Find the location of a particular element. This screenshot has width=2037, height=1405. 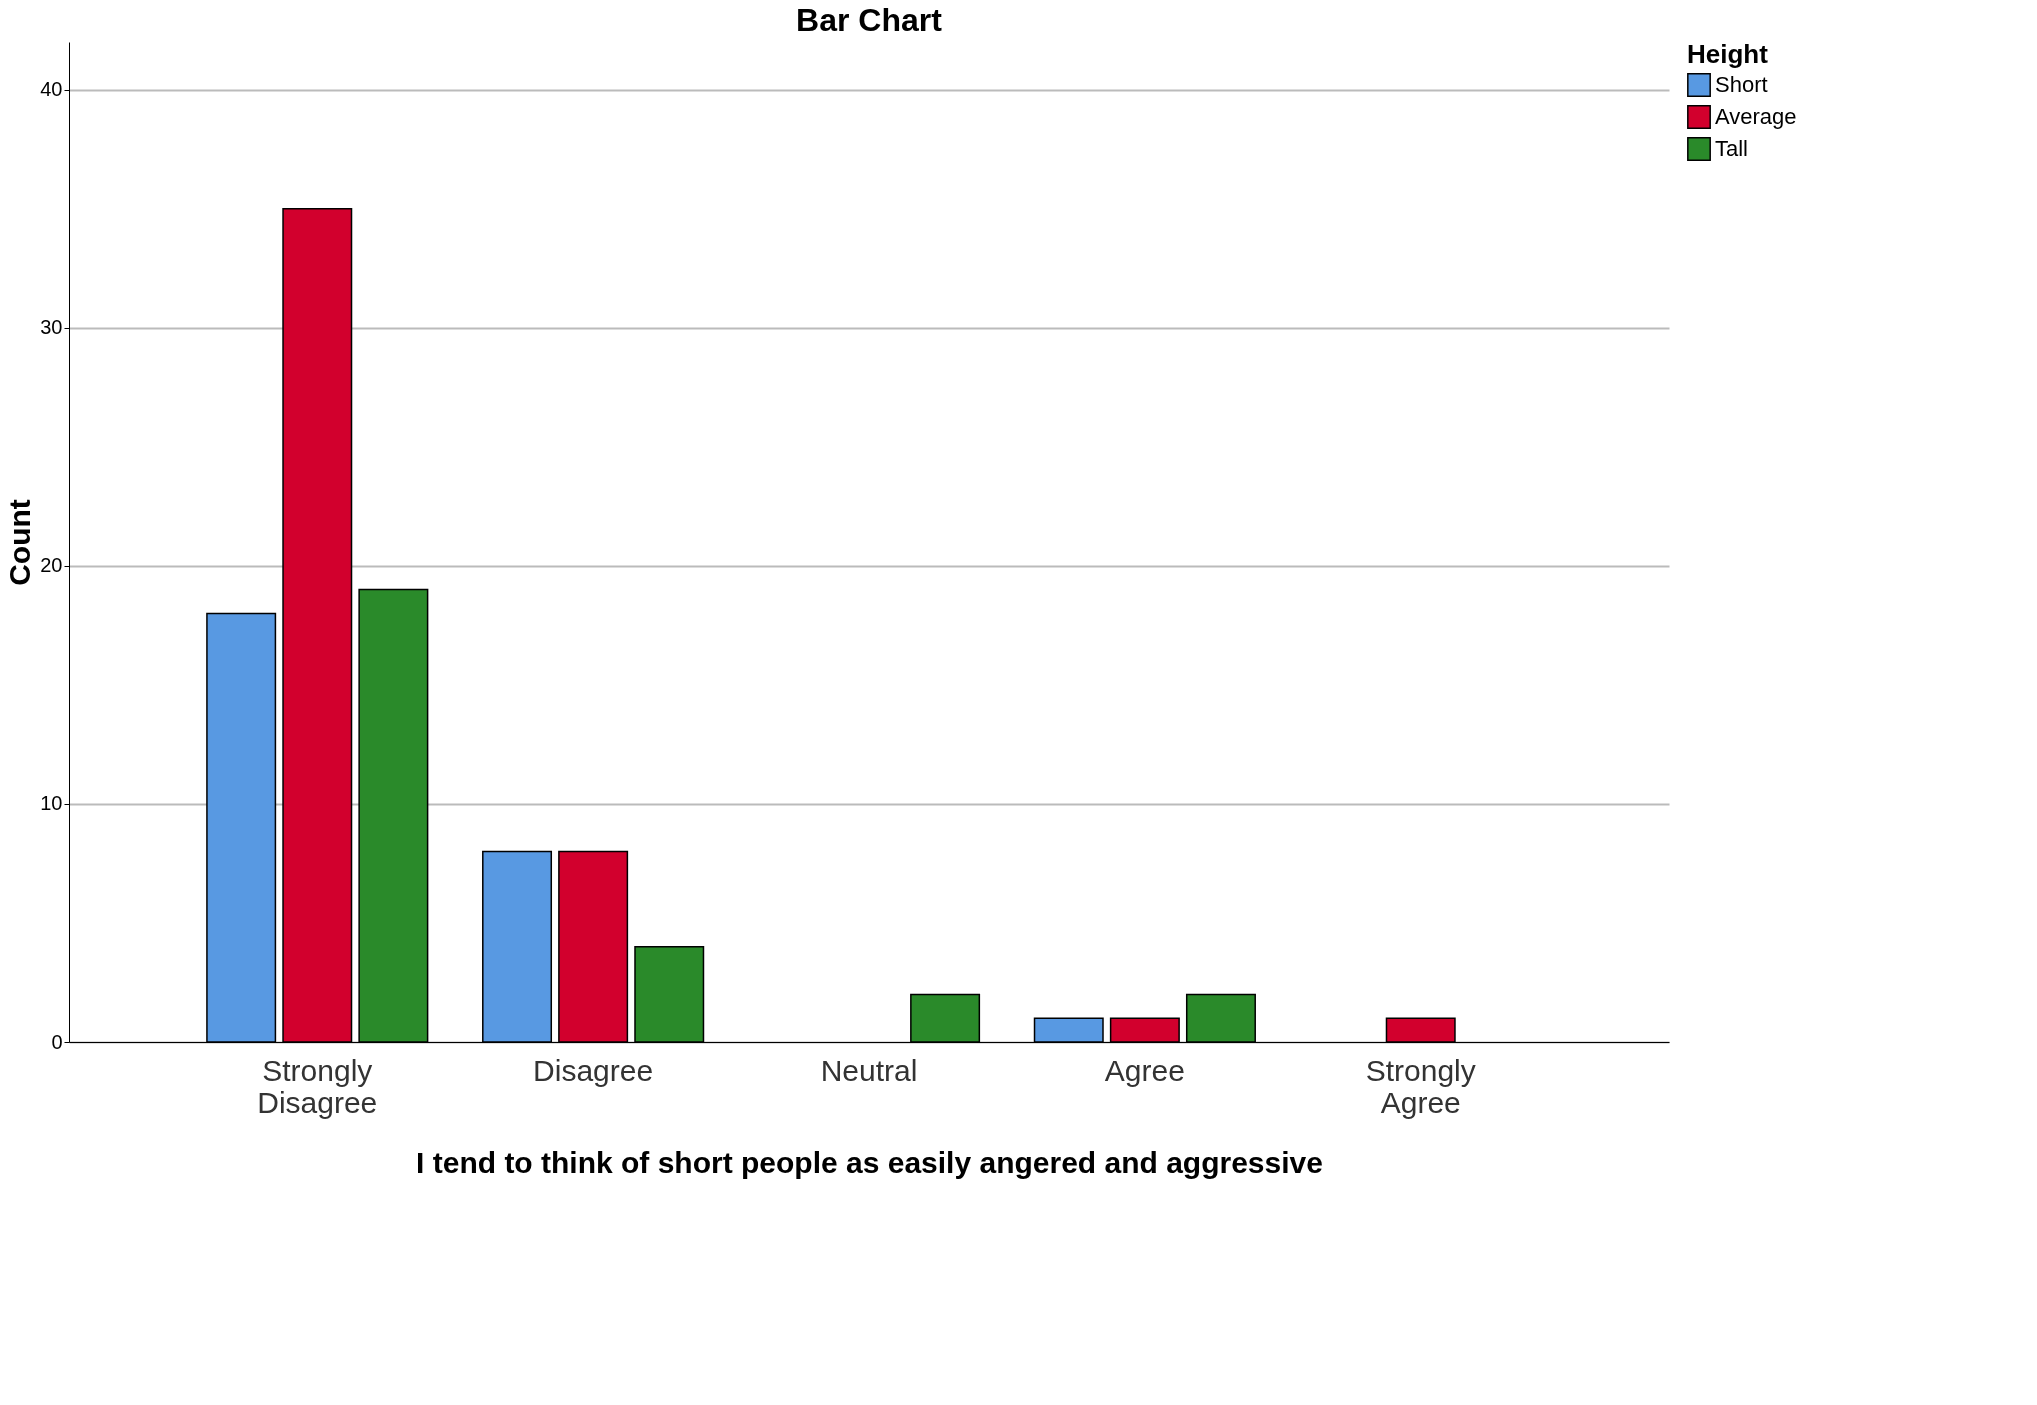

y-tick-label: 20 is located at coordinates (51, 565).